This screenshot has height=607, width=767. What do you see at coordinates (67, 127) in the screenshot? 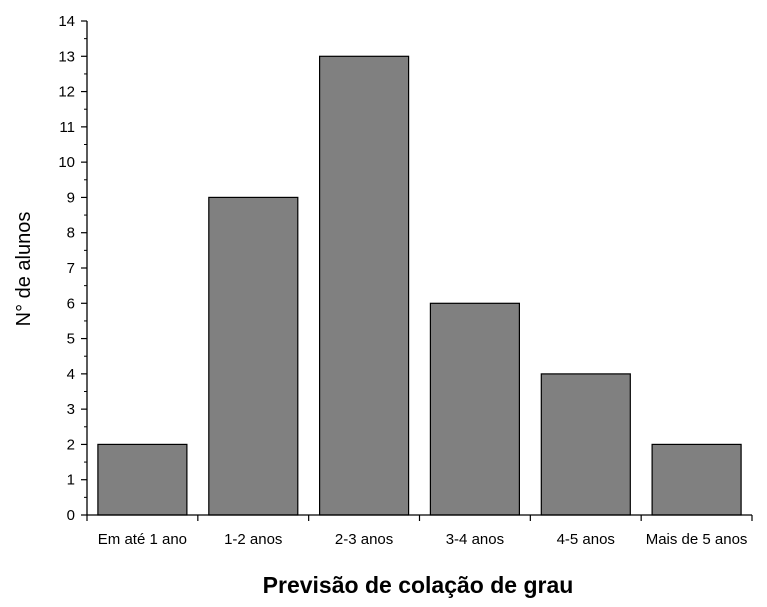
I see `y-tick-label-11: 11` at bounding box center [67, 127].